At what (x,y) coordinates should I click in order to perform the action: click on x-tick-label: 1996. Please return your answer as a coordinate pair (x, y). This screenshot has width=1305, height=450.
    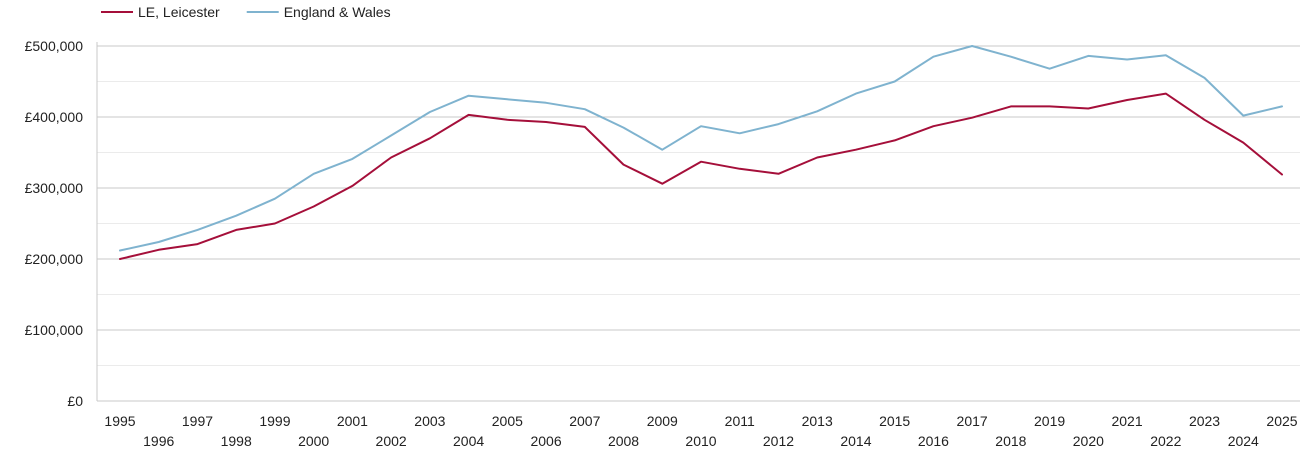
    Looking at the image, I should click on (158, 441).